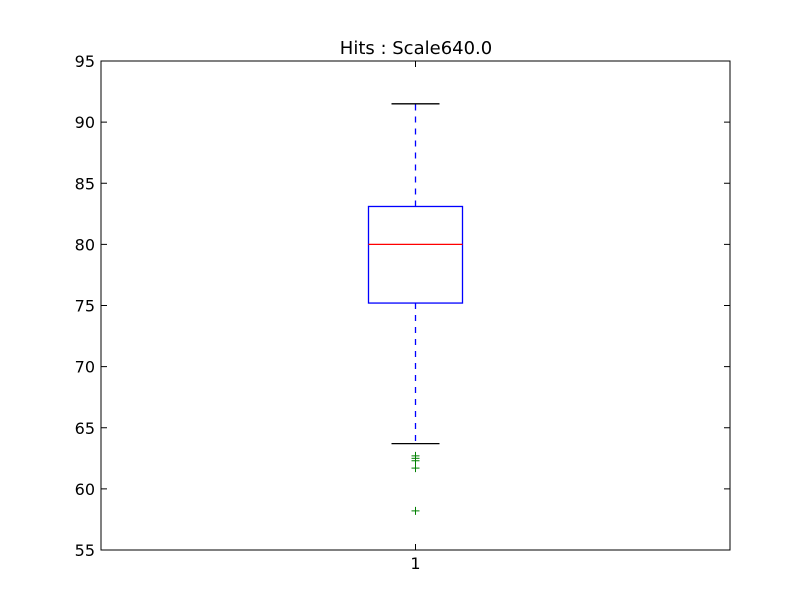 The height and width of the screenshot is (612, 812). I want to click on plot-area, so click(415, 309).